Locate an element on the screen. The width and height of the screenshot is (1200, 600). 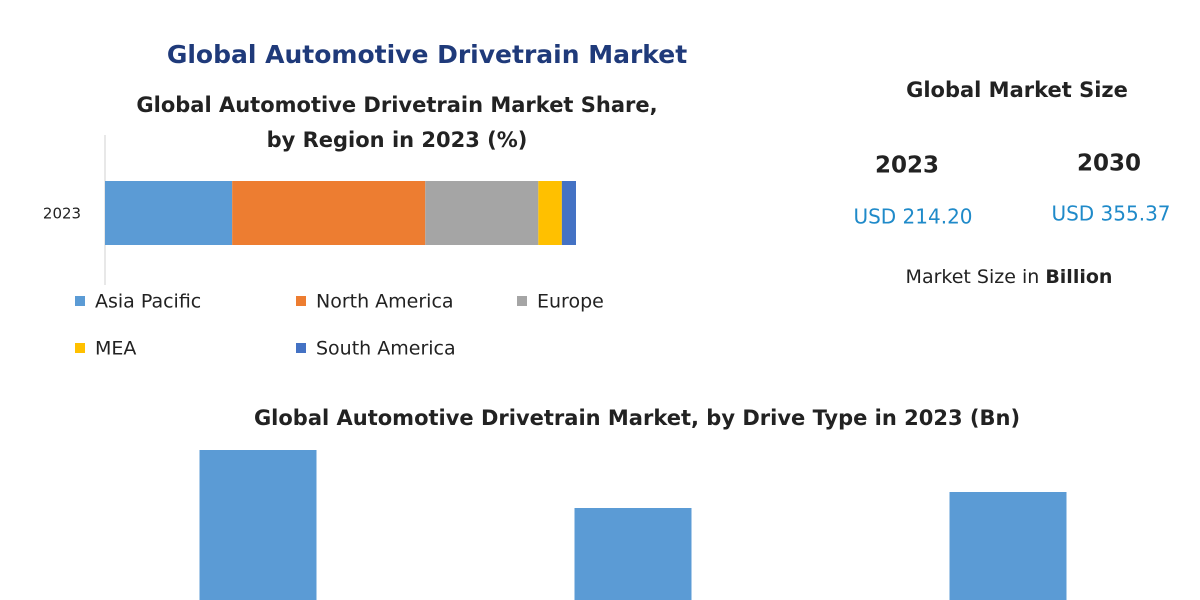
market-note: Market Size in Billion is located at coordinates (1009, 277).